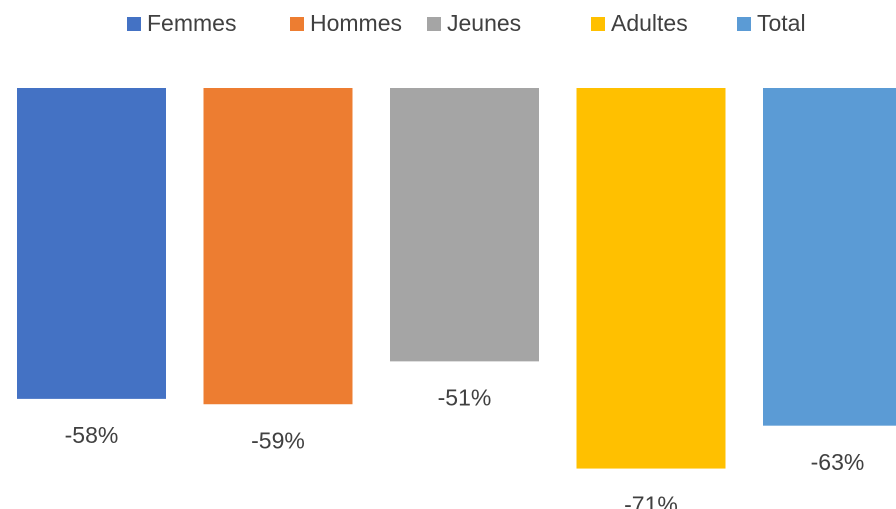  What do you see at coordinates (465, 397) in the screenshot?
I see `data-label: -51%` at bounding box center [465, 397].